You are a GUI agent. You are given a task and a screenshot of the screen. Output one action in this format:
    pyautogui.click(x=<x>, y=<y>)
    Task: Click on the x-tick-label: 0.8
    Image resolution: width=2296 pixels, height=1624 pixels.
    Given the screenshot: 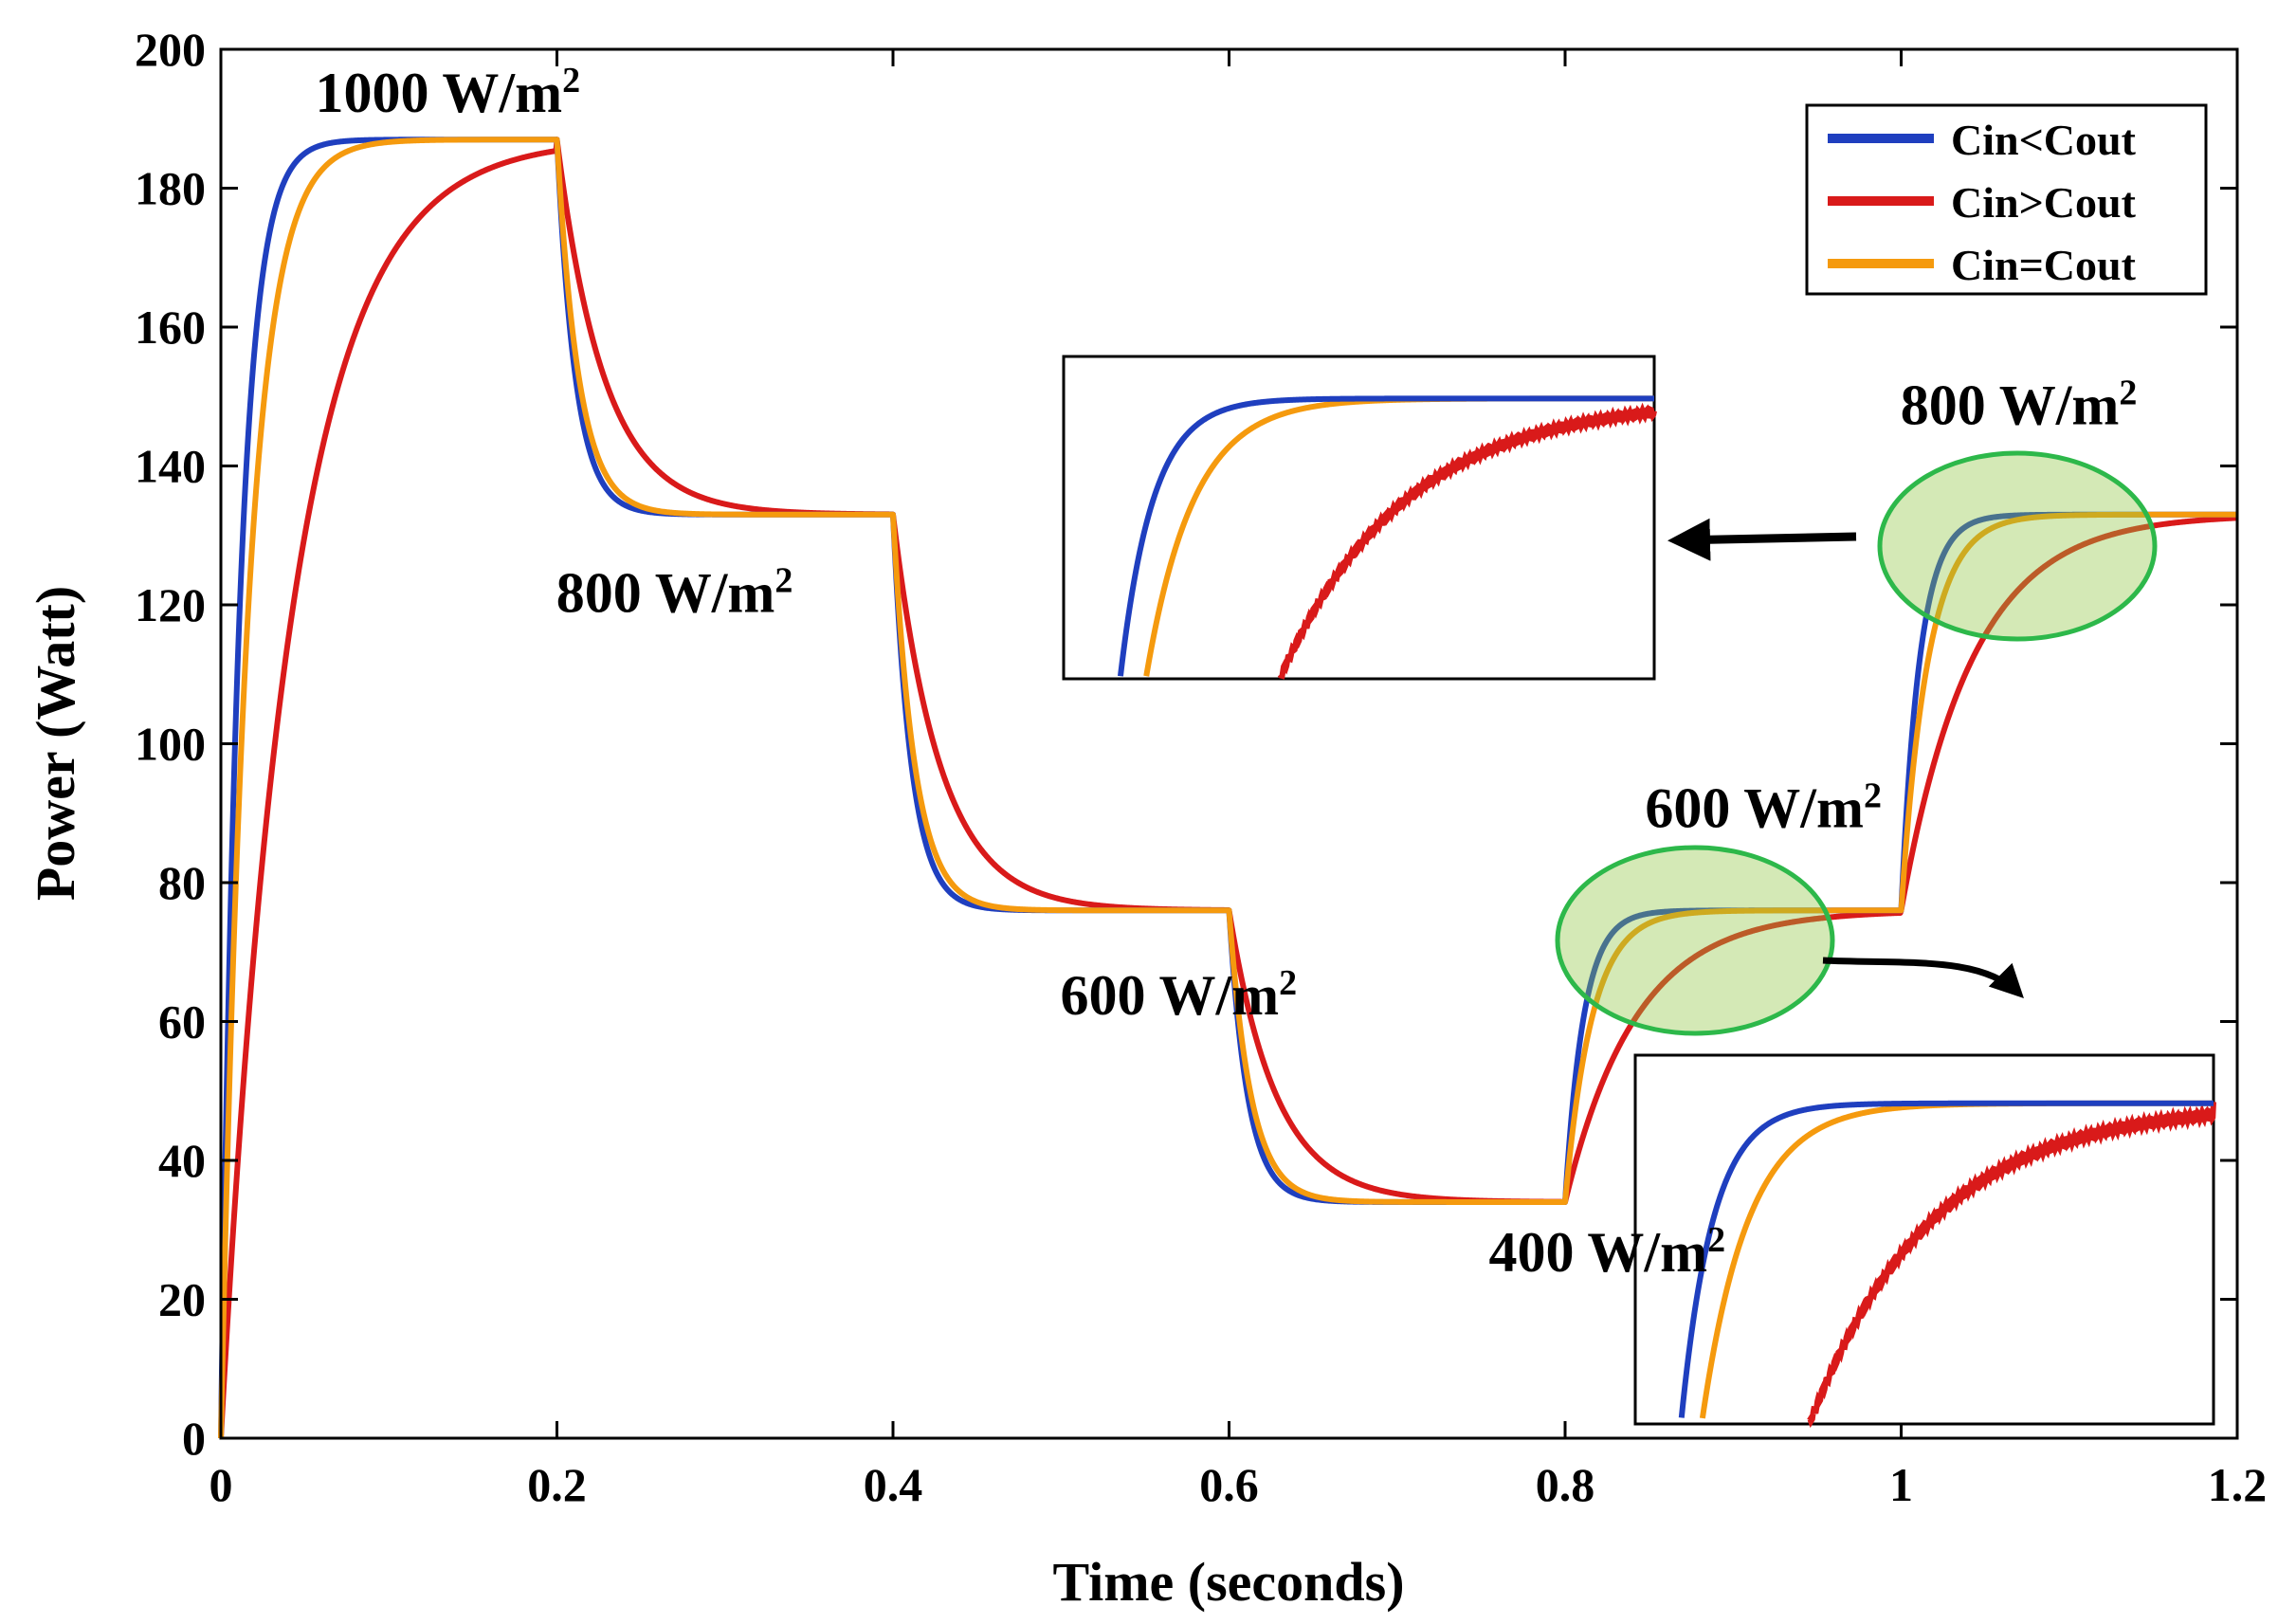 What is the action you would take?
    pyautogui.click(x=1565, y=1484)
    